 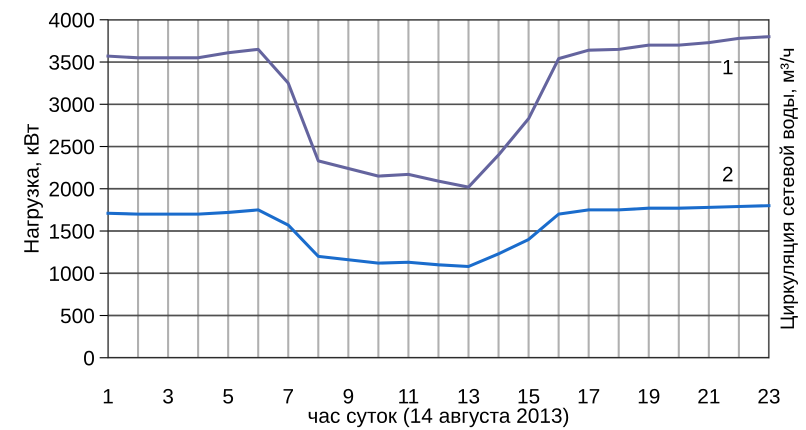 I want to click on x-tick-label: 13, so click(x=469, y=396).